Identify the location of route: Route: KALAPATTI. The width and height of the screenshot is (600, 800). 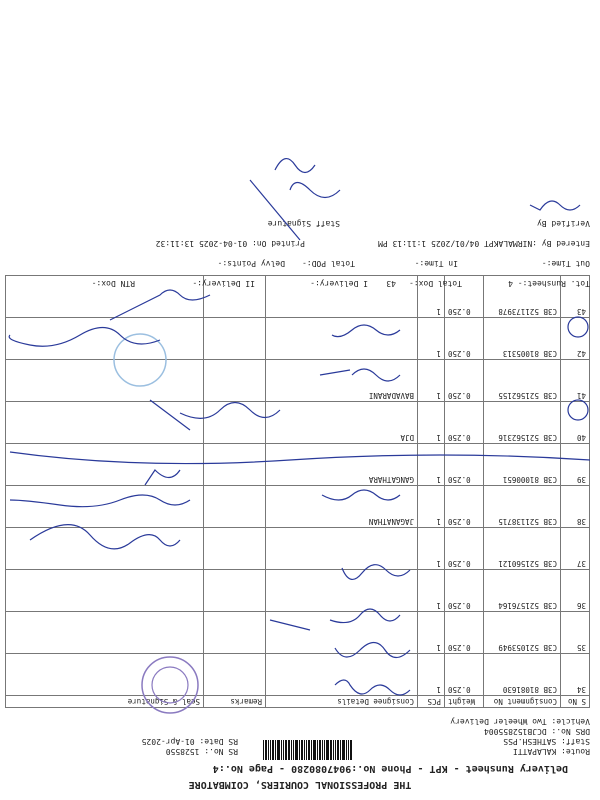
(551, 751).